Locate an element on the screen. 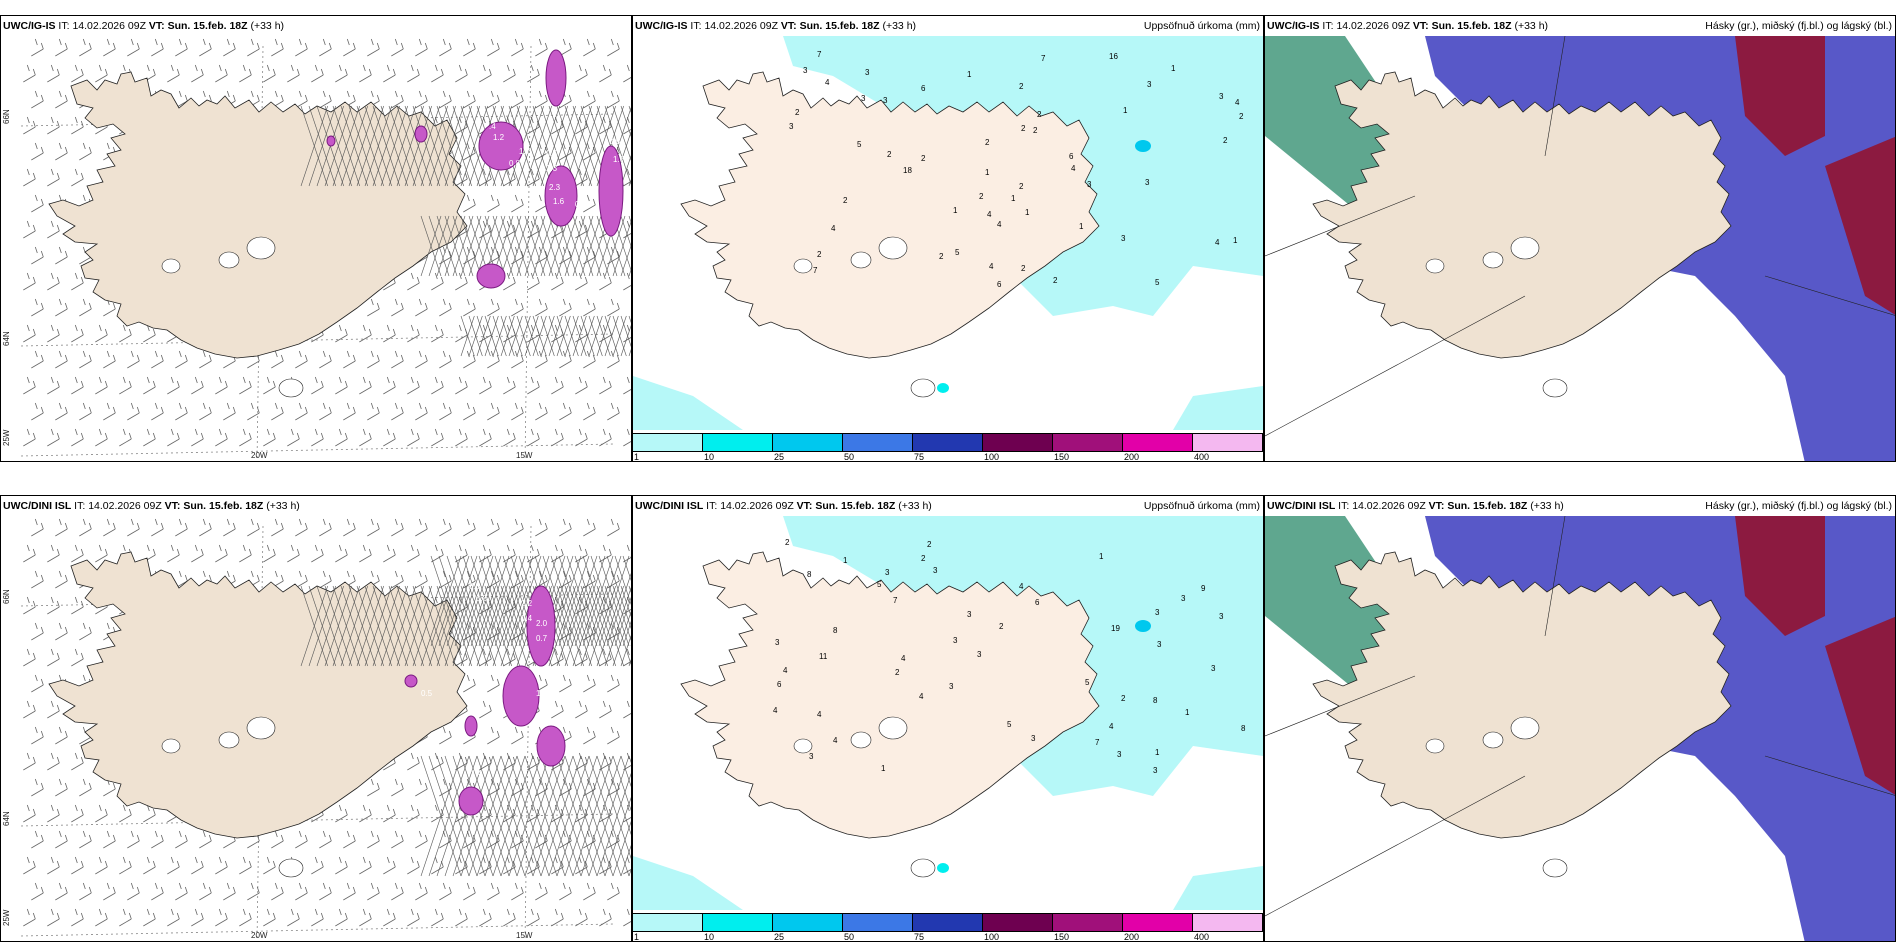  precip-value: 1 is located at coordinates (955, 210).